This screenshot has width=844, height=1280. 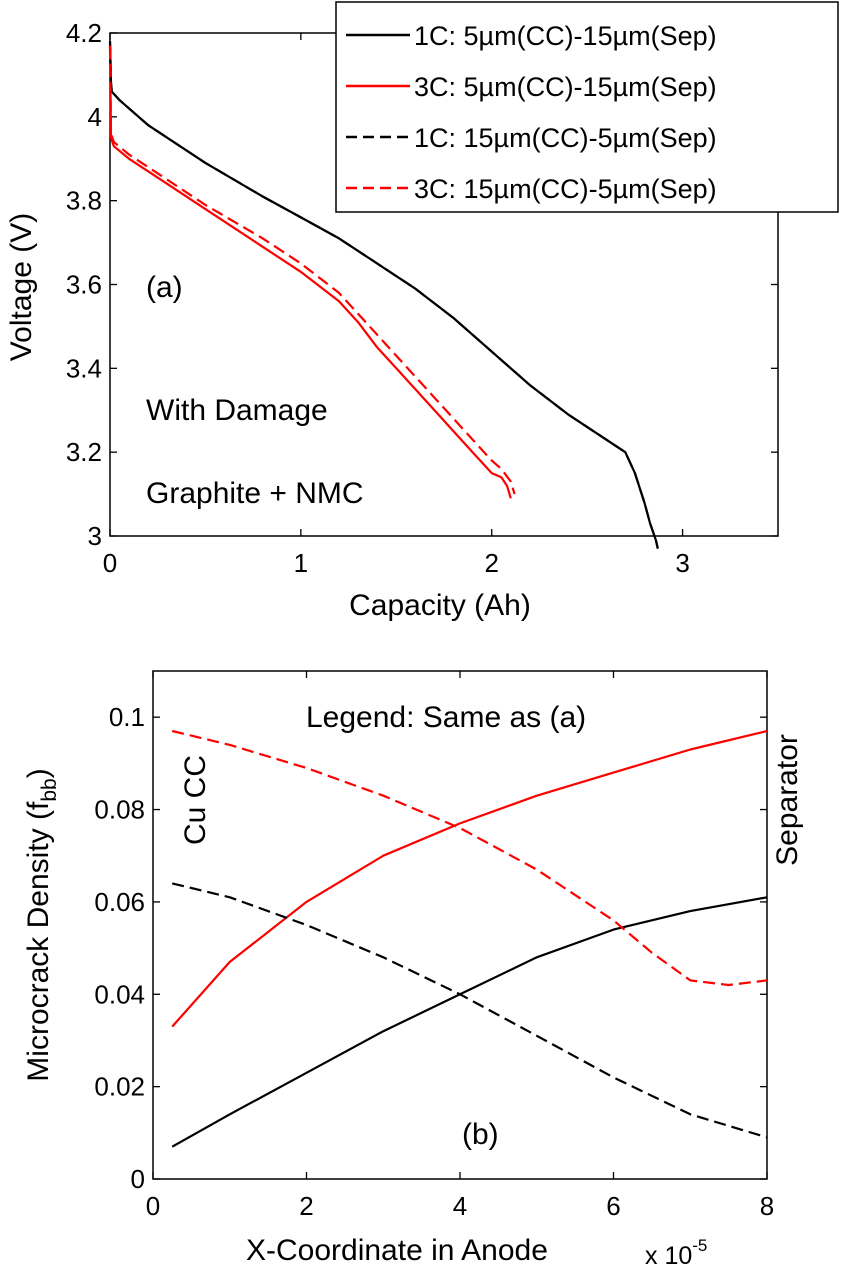 I want to click on legend-label-1: 1C: 5µm(CC)-15µm(Sep), so click(x=565, y=36).